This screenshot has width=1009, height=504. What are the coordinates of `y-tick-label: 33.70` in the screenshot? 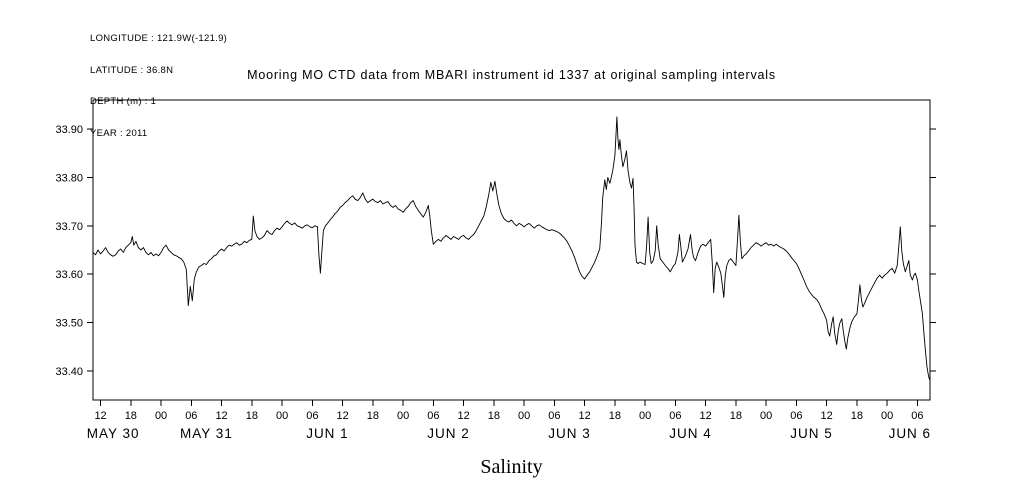 It's located at (69, 227).